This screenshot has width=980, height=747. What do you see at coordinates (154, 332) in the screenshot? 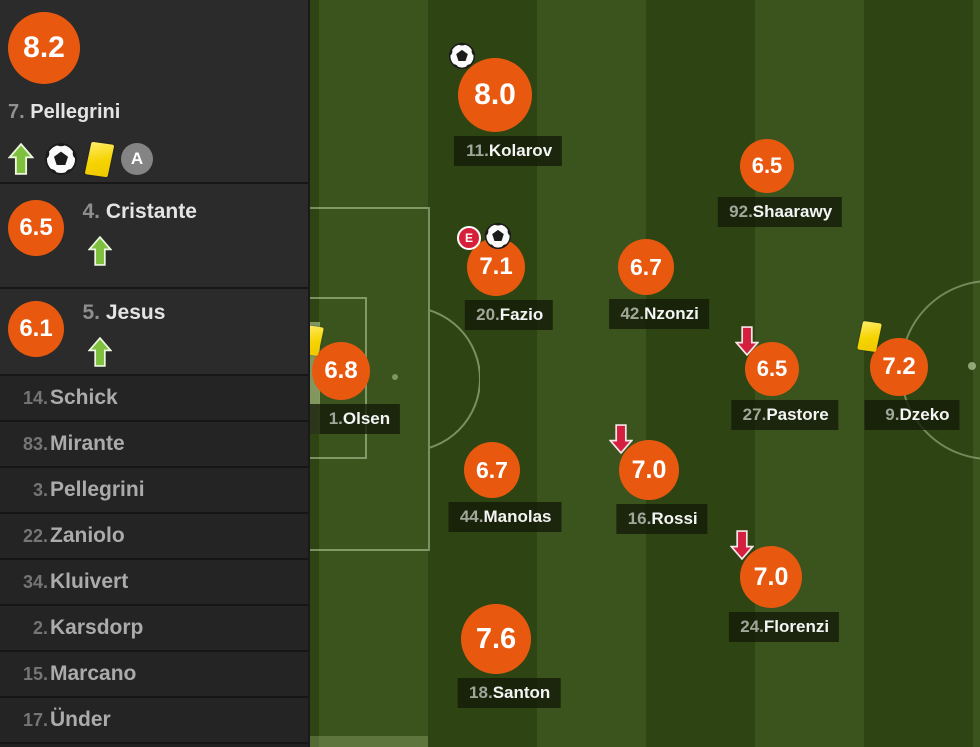
I see `sub-player-row: 6.1 5. Jesus` at bounding box center [154, 332].